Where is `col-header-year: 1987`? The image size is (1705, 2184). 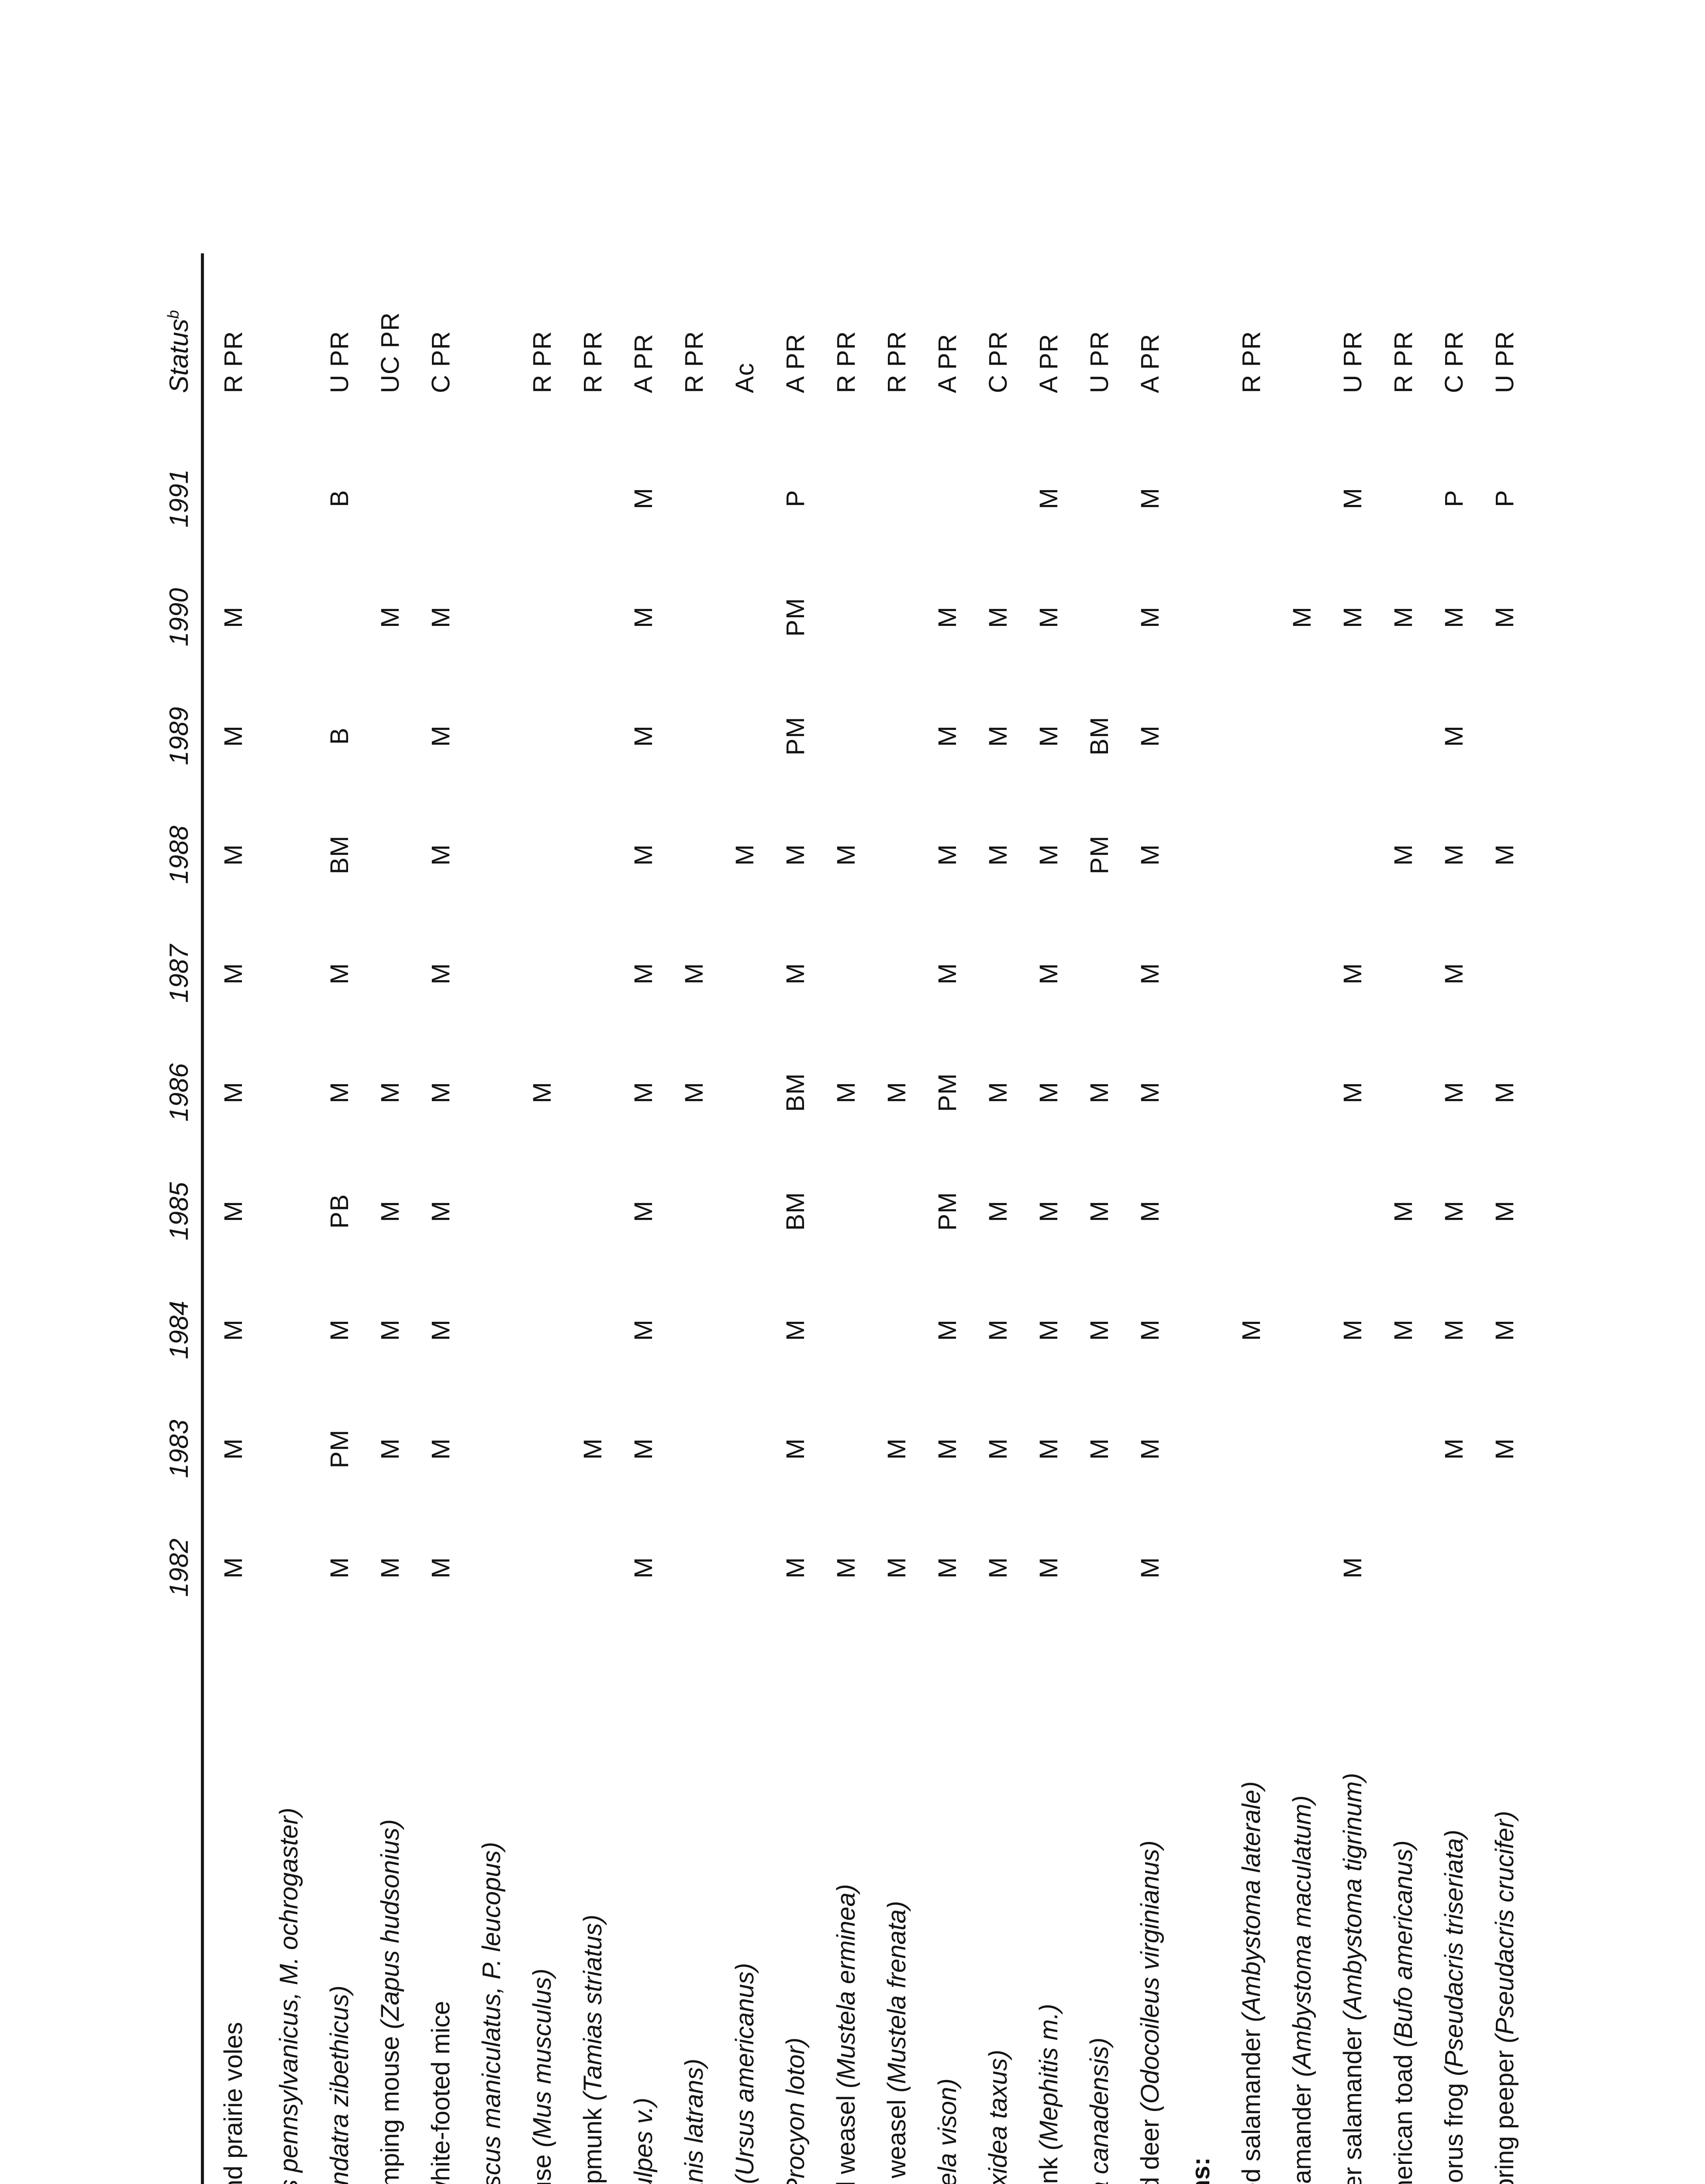
col-header-year: 1987 is located at coordinates (162, 973).